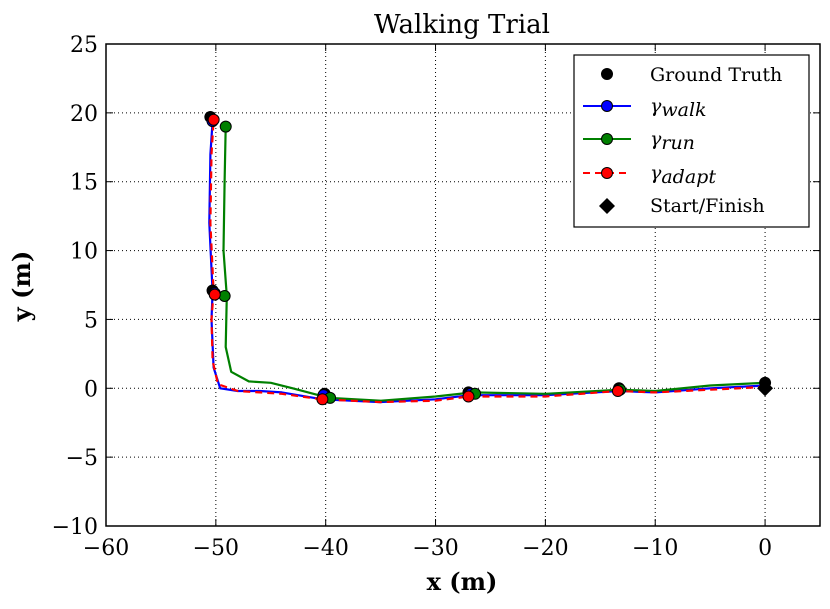  I want to click on legend-box, so click(691, 141).